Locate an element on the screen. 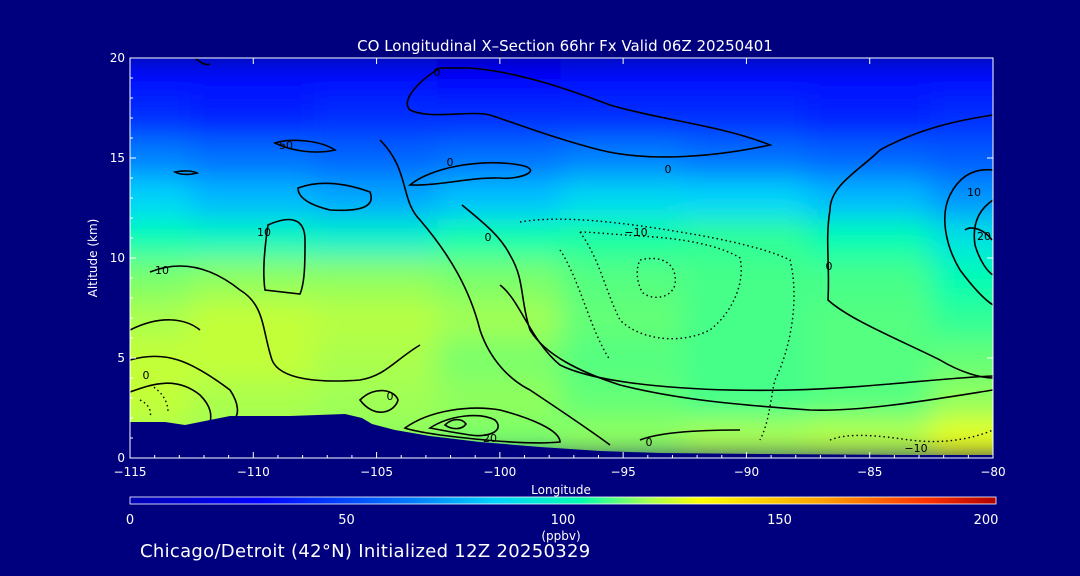  y-tick-label: 15 is located at coordinates (117, 158).